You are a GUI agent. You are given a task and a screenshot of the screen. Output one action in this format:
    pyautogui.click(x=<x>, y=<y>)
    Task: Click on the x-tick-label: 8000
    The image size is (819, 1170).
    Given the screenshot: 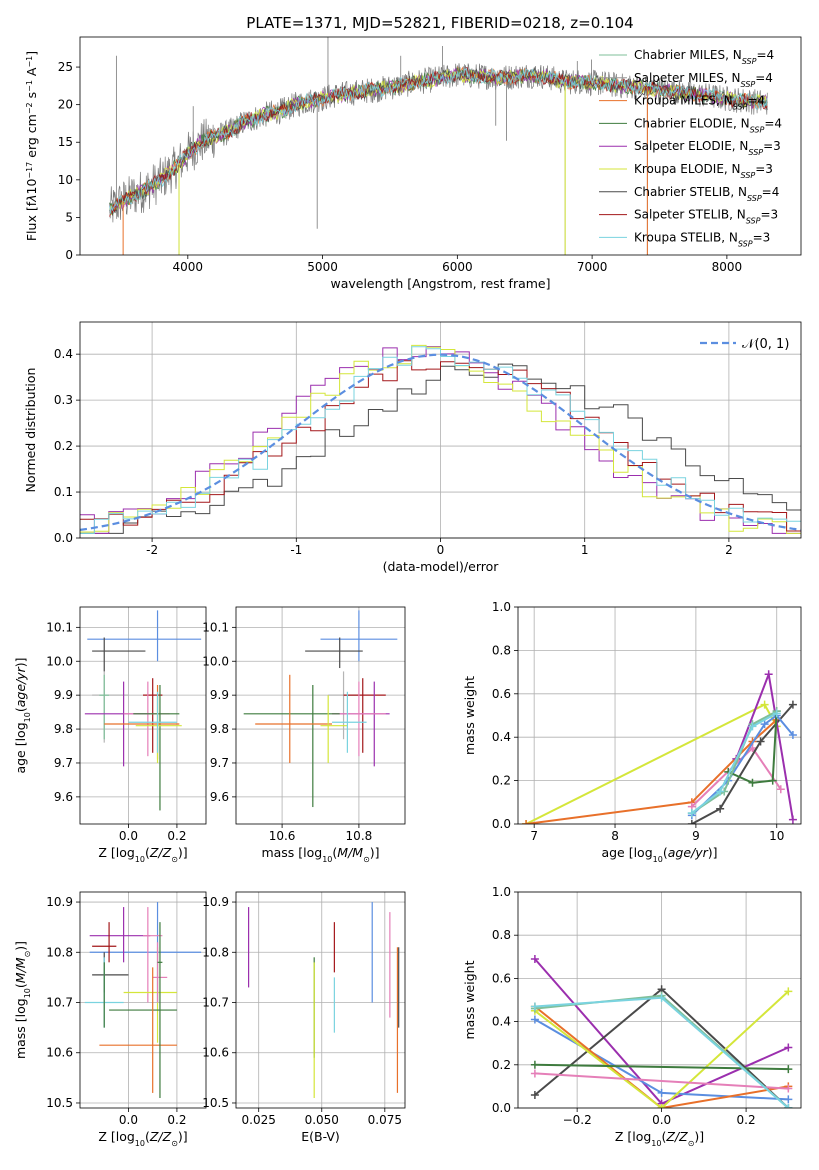 What is the action you would take?
    pyautogui.click(x=727, y=267)
    